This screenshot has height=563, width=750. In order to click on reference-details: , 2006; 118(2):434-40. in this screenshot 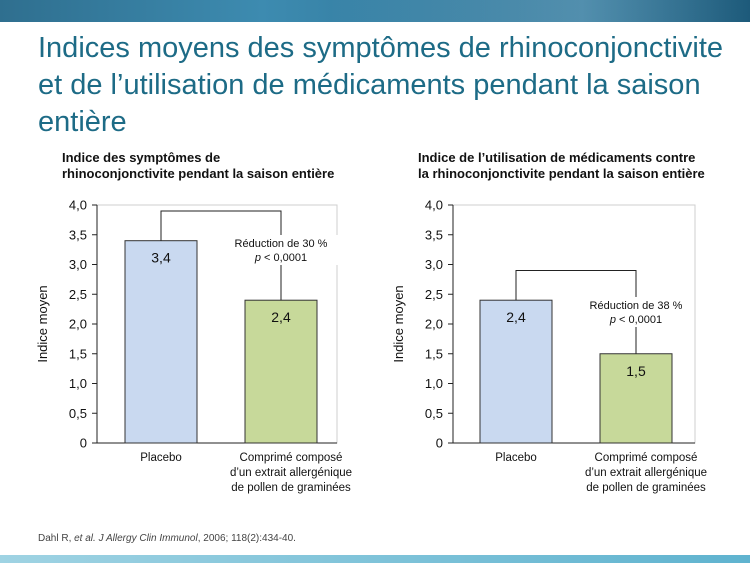, I will do `click(246, 538)`.